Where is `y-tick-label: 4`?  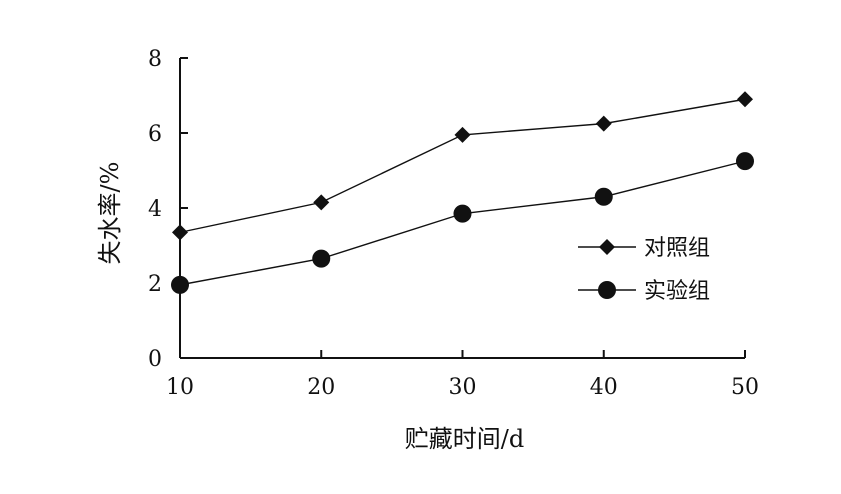 y-tick-label: 4 is located at coordinates (155, 209).